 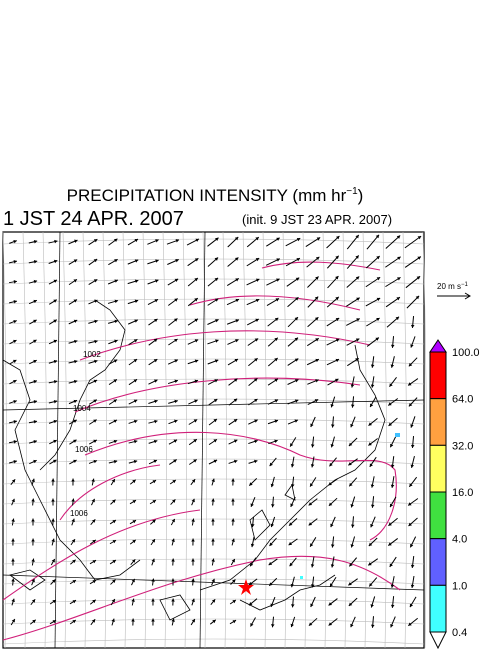 I want to click on colorbar: 100.0 64.0 32.0 16.0 4.0 1.0 0.4, so click(x=454, y=494).